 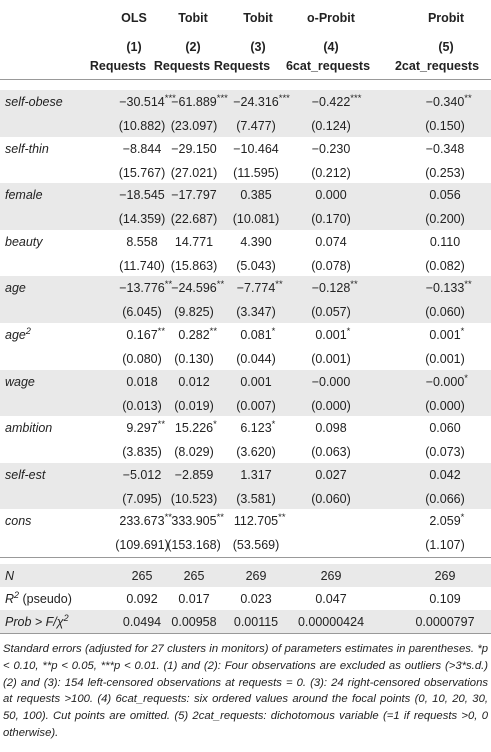 I want to click on row-label: self-thin, so click(x=27, y=149).